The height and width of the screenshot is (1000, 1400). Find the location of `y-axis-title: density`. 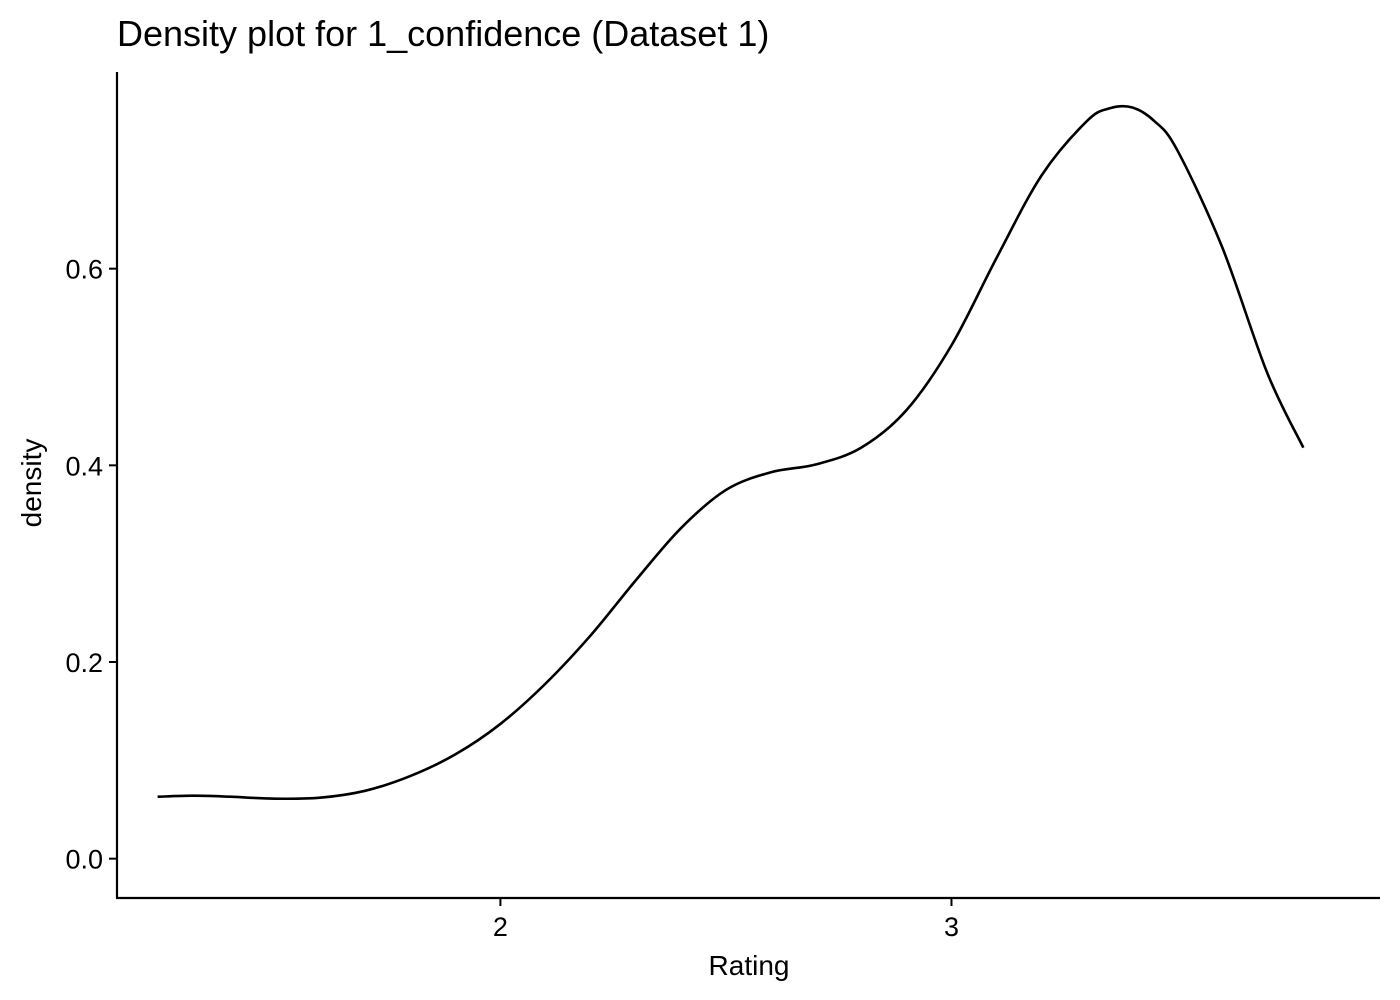

y-axis-title: density is located at coordinates (31, 483).